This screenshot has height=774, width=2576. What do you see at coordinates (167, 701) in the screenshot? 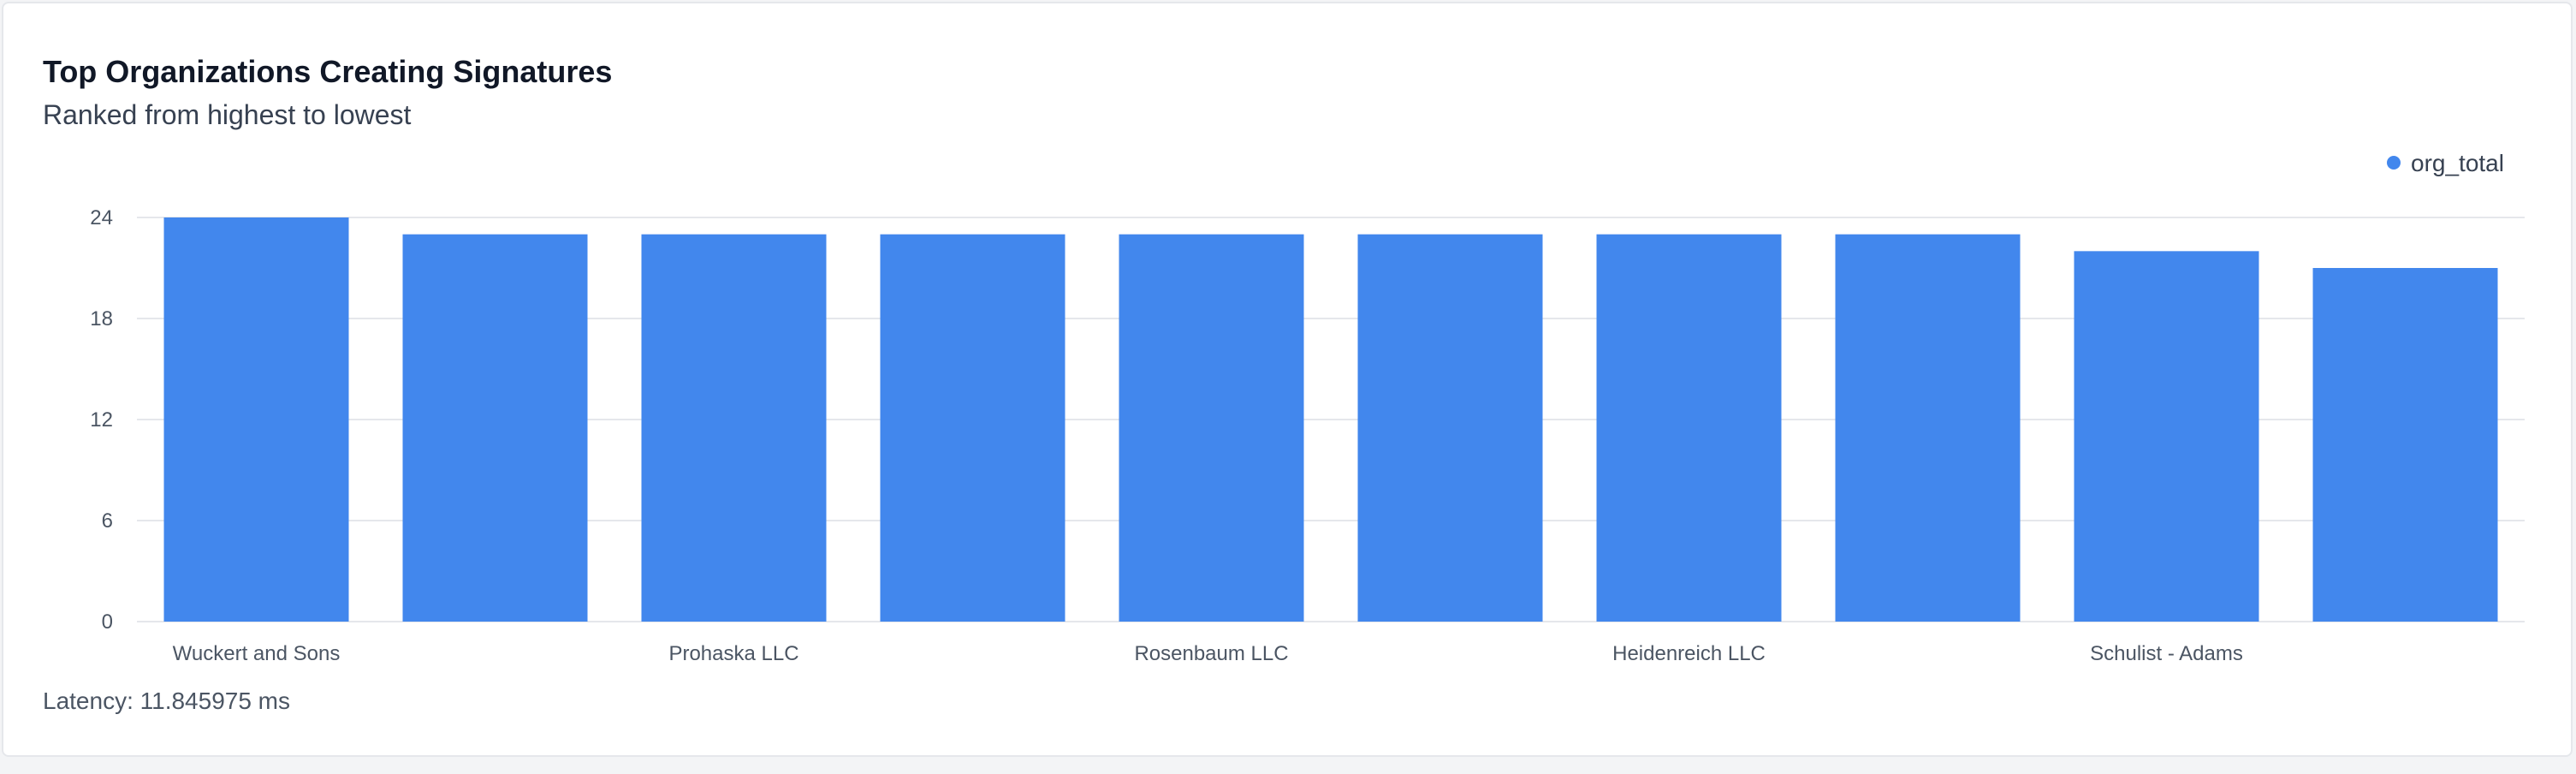
I see `latency-text: Latency: 11.845975 ms` at bounding box center [167, 701].